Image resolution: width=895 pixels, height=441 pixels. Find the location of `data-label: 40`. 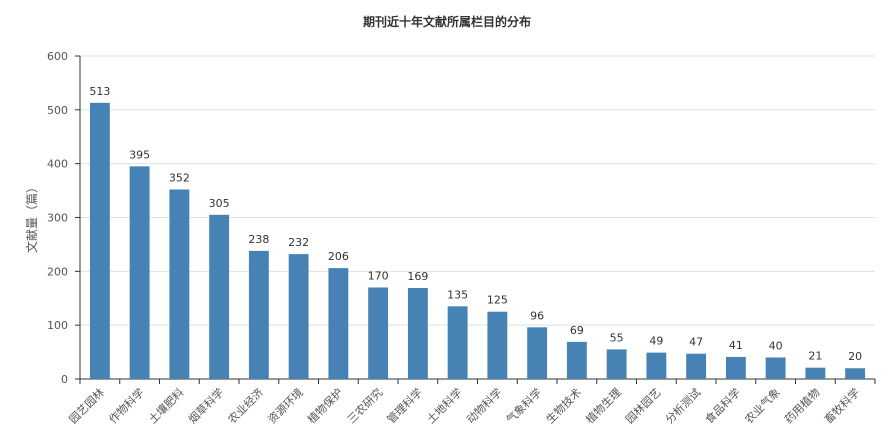

data-label: 40 is located at coordinates (776, 345).